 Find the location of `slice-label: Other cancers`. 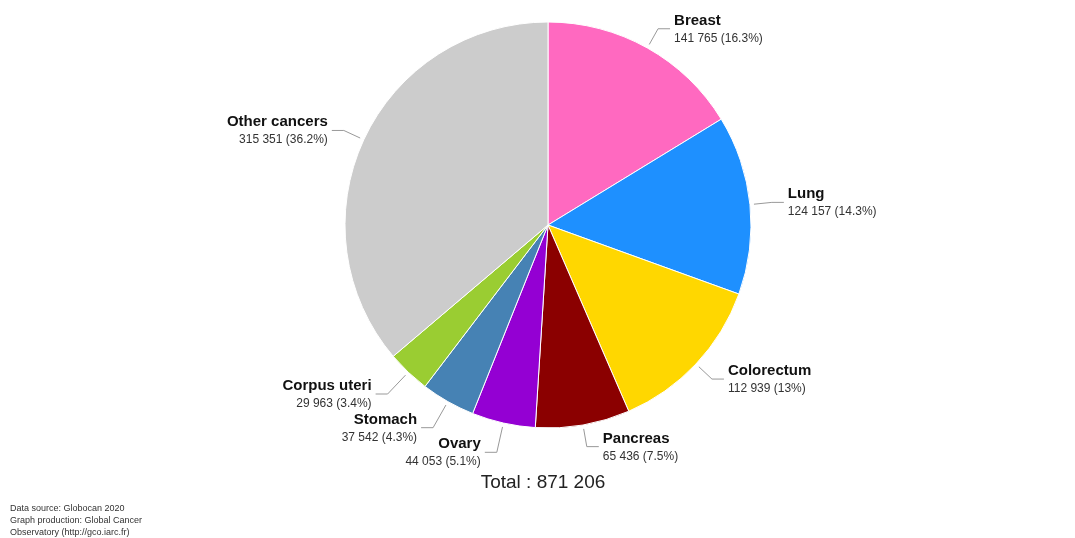

slice-label: Other cancers is located at coordinates (277, 121).